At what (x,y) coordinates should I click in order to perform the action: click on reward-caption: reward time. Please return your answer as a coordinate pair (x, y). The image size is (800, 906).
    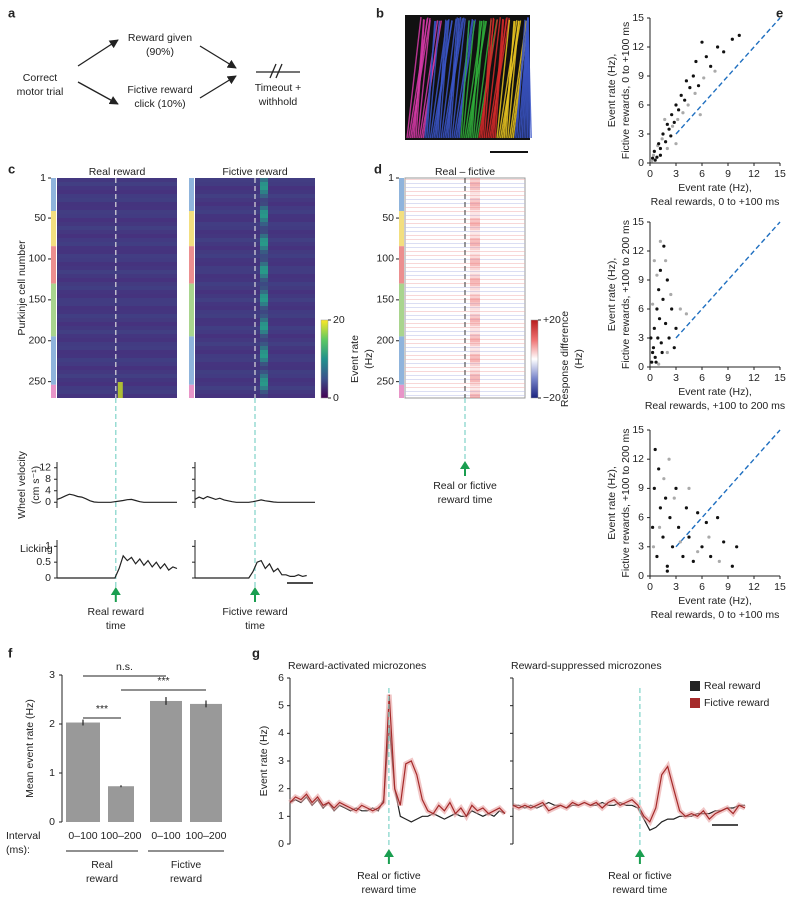
    Looking at the image, I should click on (465, 500).